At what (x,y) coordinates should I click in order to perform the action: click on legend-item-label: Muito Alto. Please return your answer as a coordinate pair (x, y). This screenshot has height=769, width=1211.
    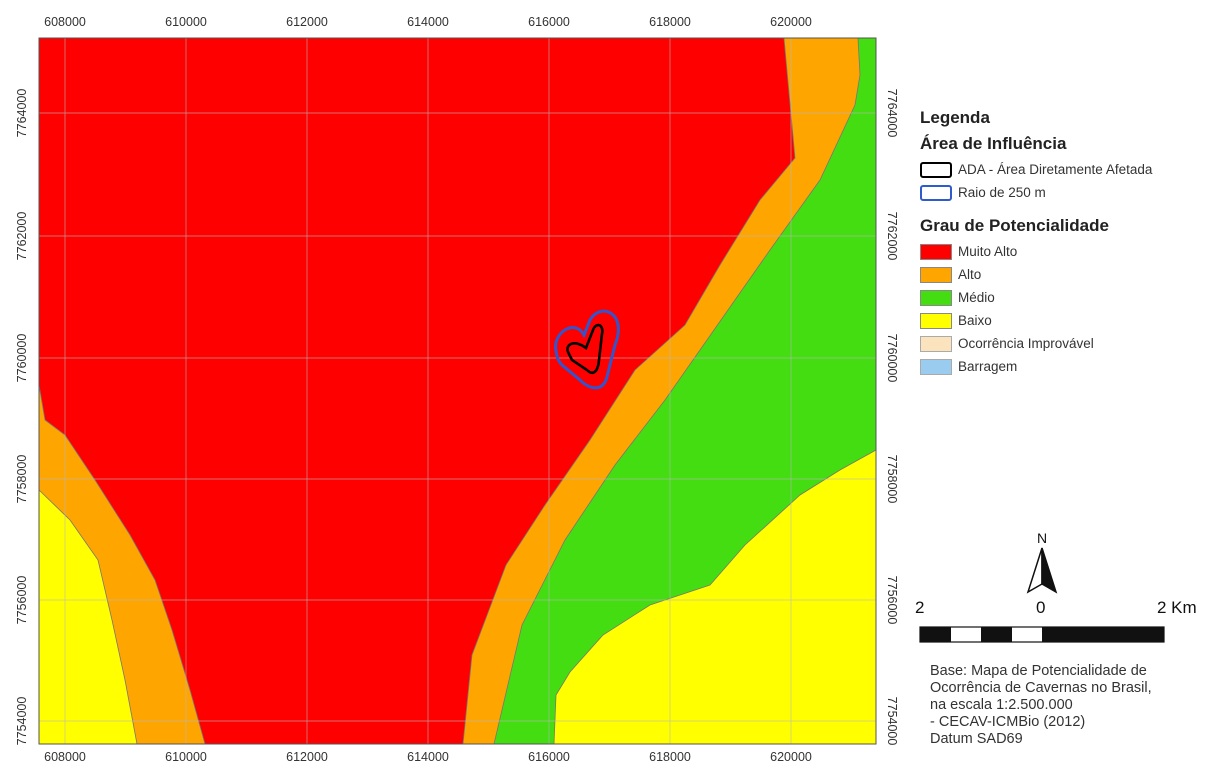
    Looking at the image, I should click on (988, 251).